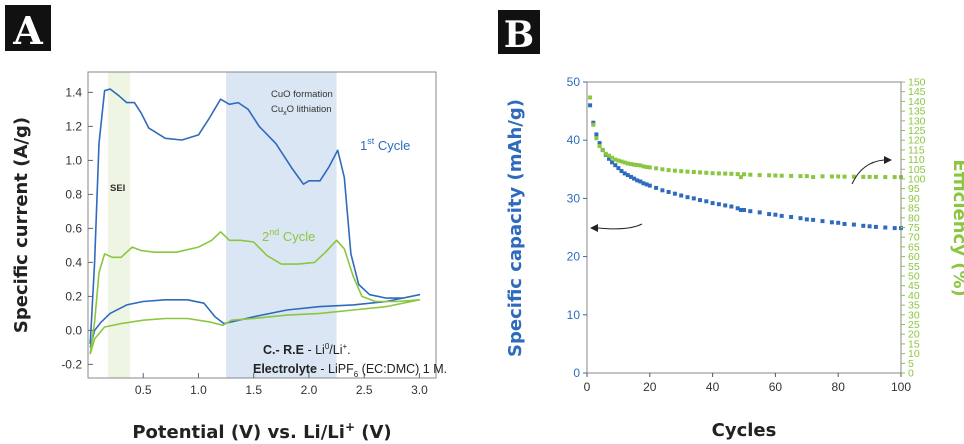 The height and width of the screenshot is (444, 964). I want to click on b-y2tick-label-10: 50, so click(914, 277).